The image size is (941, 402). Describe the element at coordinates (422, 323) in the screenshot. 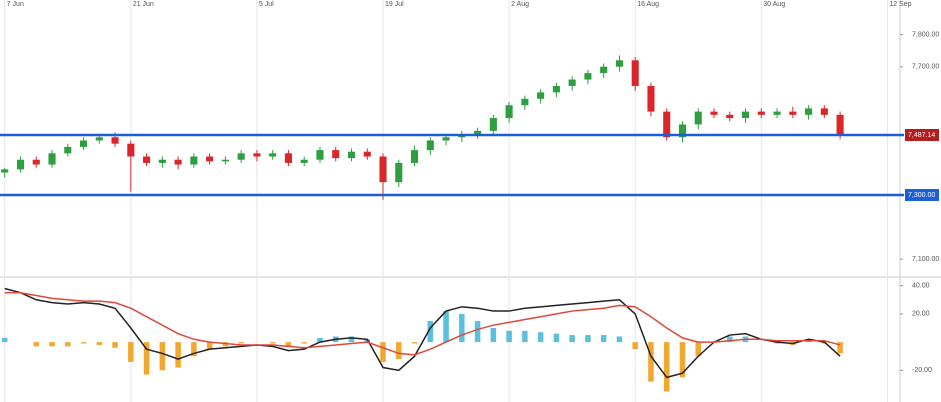

I see `macd-line` at that location.